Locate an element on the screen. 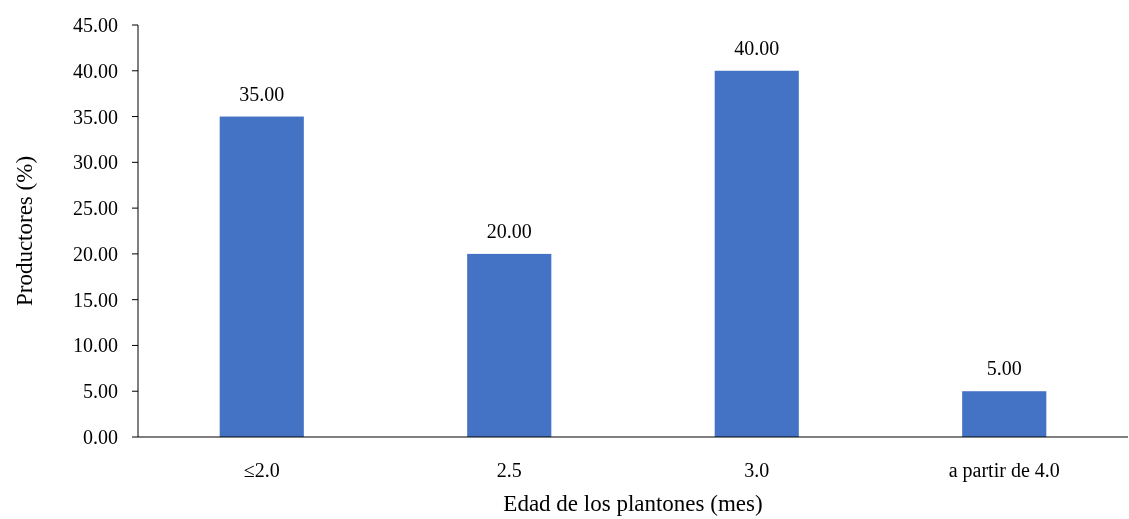 Image resolution: width=1129 pixels, height=519 pixels. y-tick-label: 35.00 is located at coordinates (95, 116).